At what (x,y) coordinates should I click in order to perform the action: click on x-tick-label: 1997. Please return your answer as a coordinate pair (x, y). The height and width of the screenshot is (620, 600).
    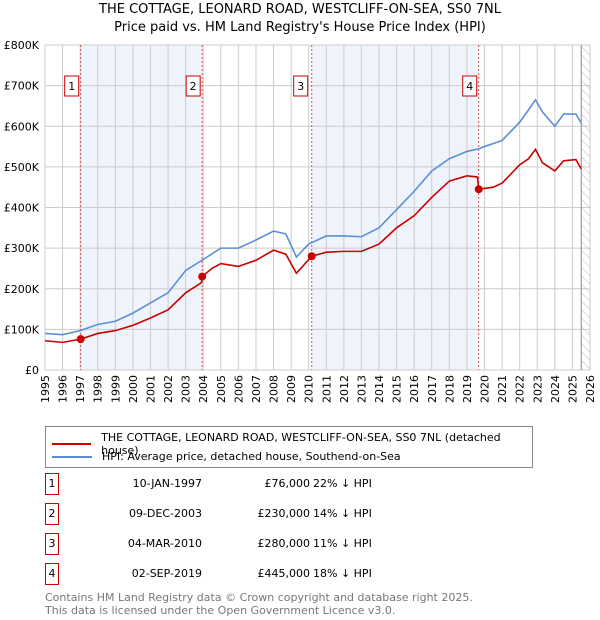
    Looking at the image, I should click on (80, 389).